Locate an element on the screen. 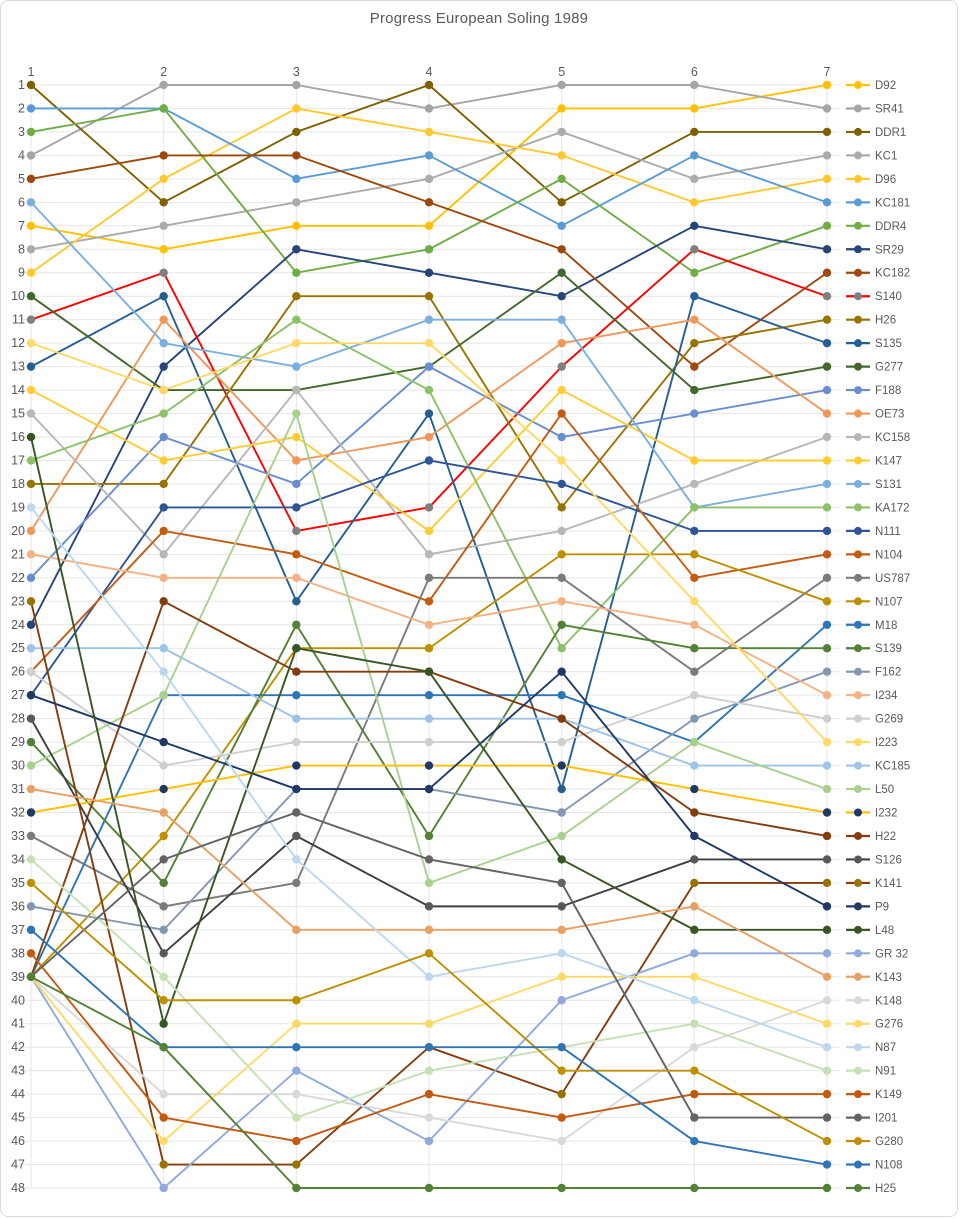 Image resolution: width=960 pixels, height=1219 pixels. legend-label: G277 is located at coordinates (889, 368).